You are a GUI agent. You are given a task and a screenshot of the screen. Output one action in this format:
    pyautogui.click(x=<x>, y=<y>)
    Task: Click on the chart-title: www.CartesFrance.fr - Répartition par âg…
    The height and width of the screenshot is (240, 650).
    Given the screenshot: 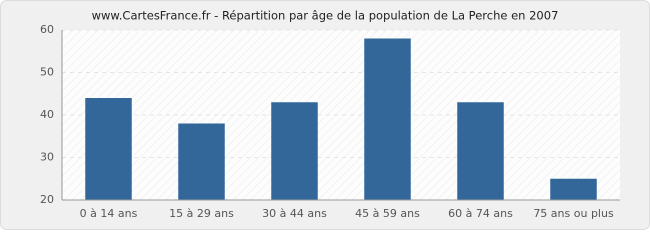 What is the action you would take?
    pyautogui.click(x=325, y=16)
    